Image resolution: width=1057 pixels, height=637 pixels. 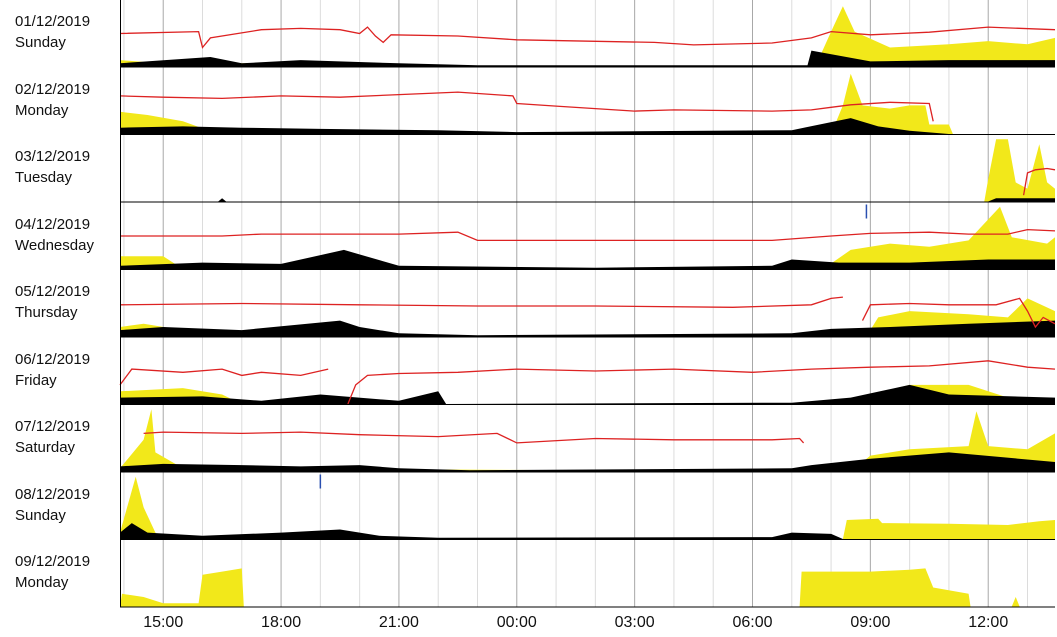 What do you see at coordinates (46, 312) in the screenshot?
I see `day-weekday: Thursday` at bounding box center [46, 312].